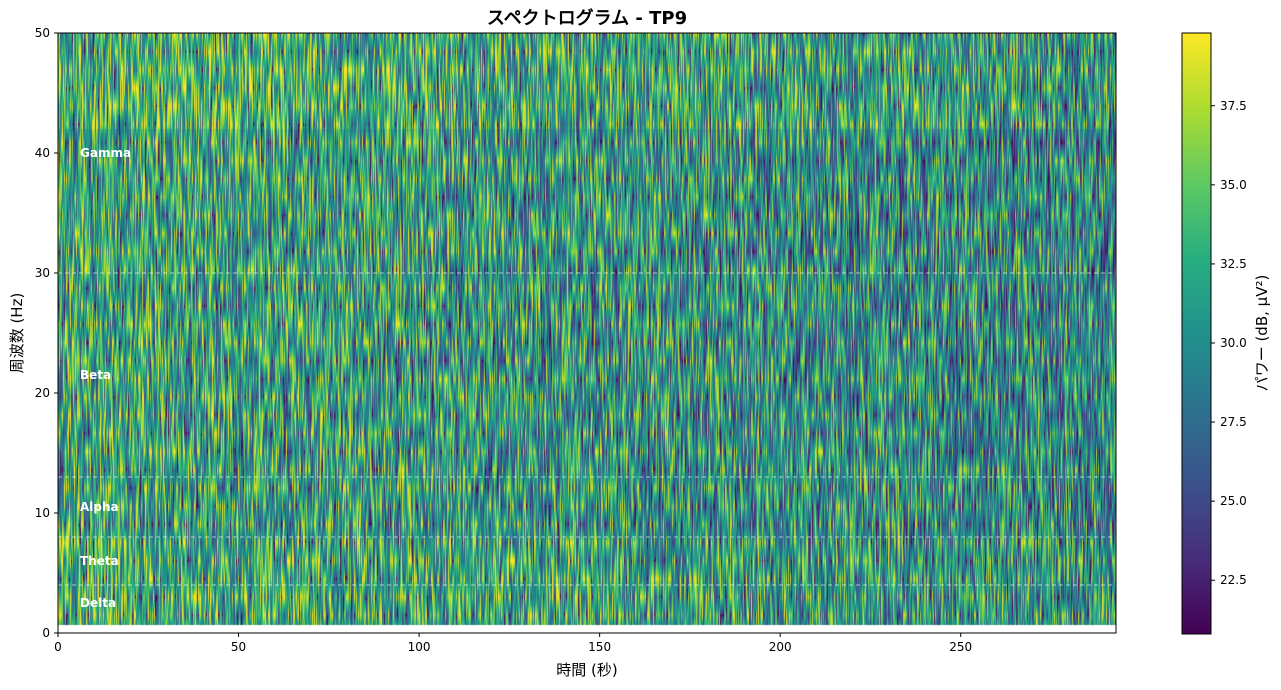 This screenshot has height=690, width=1281. What do you see at coordinates (960, 647) in the screenshot?
I see `x-tick-label: 250` at bounding box center [960, 647].